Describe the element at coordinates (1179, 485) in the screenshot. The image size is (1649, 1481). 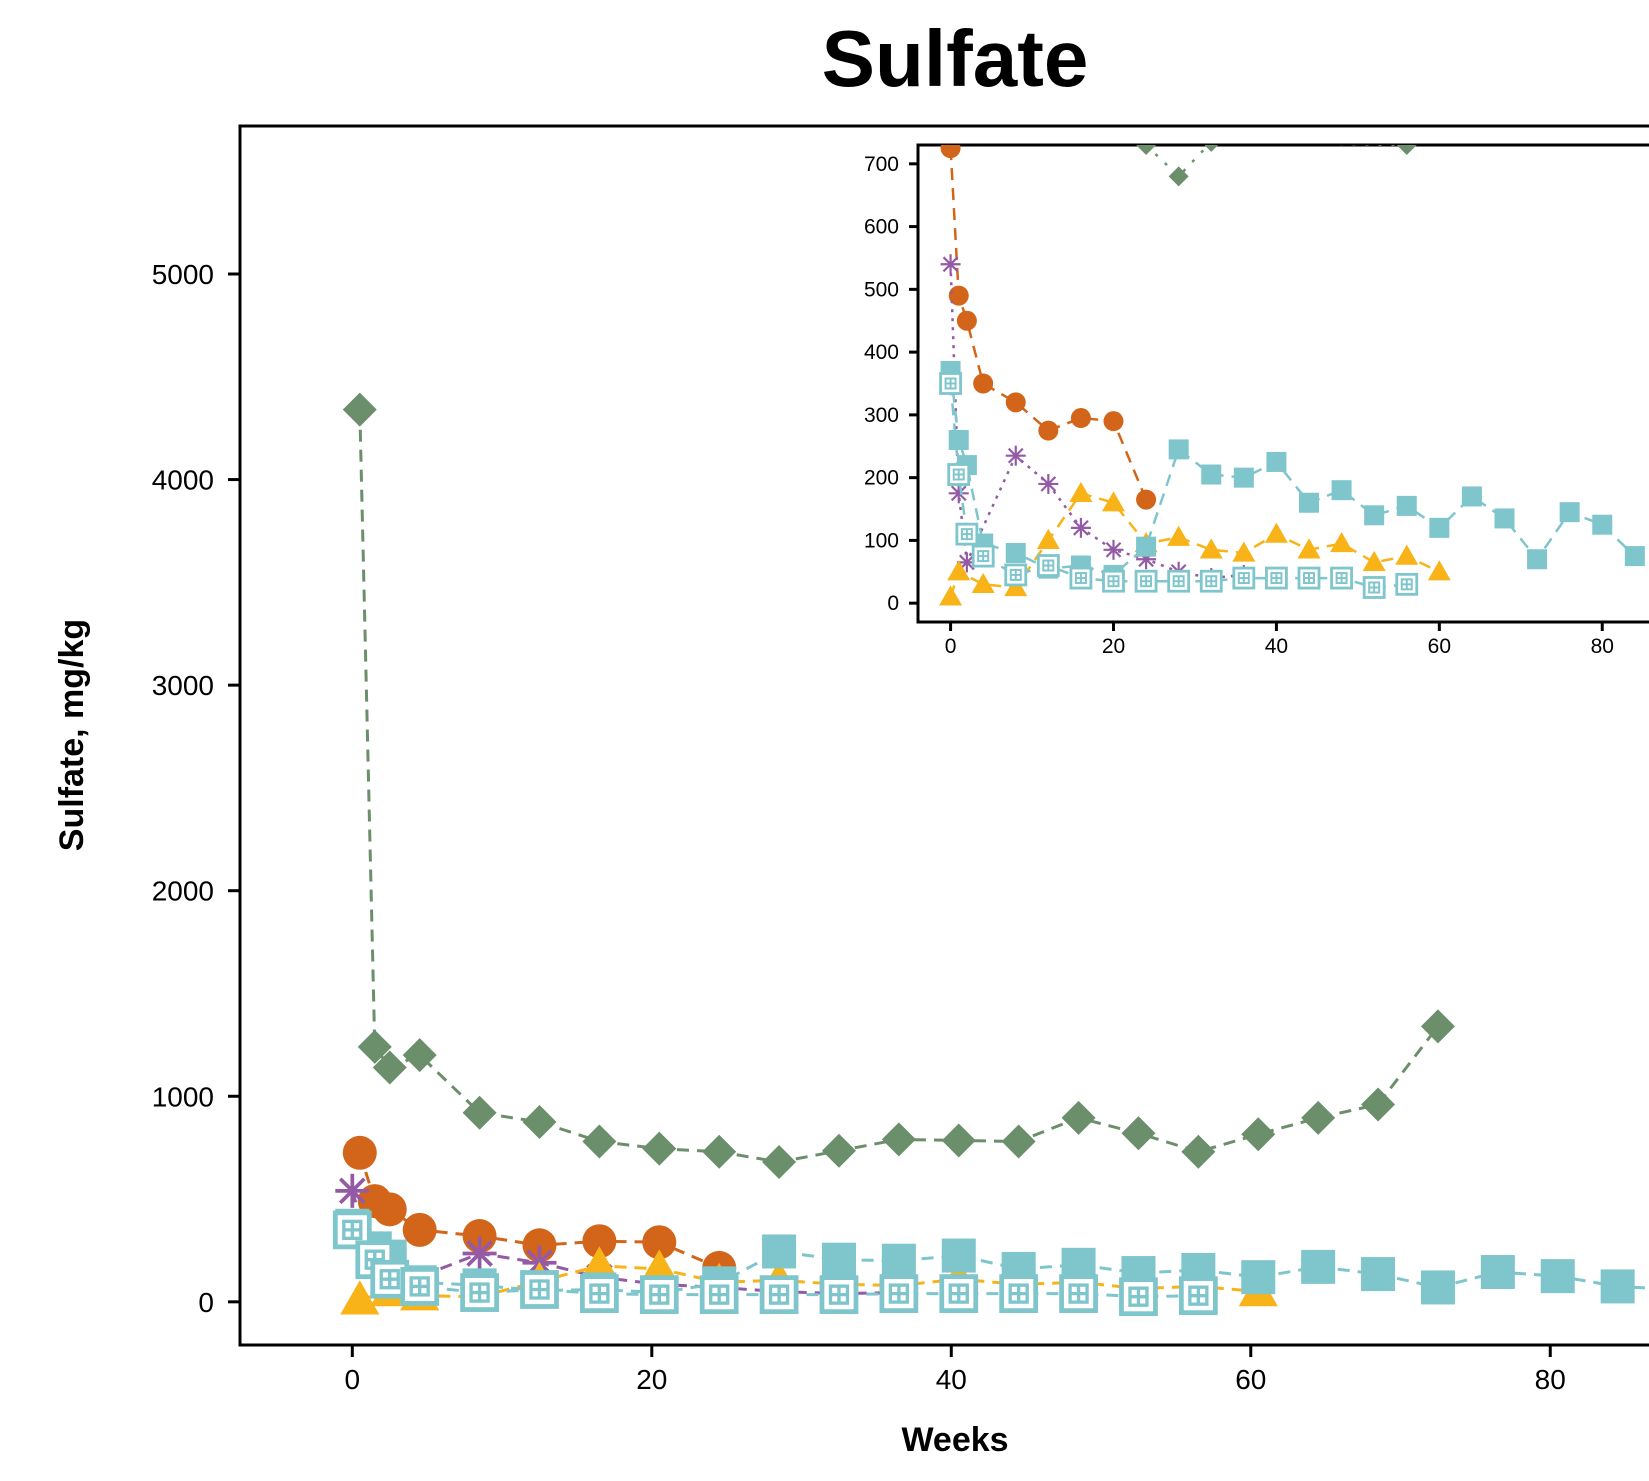
I see `inset-series-open-square` at that location.